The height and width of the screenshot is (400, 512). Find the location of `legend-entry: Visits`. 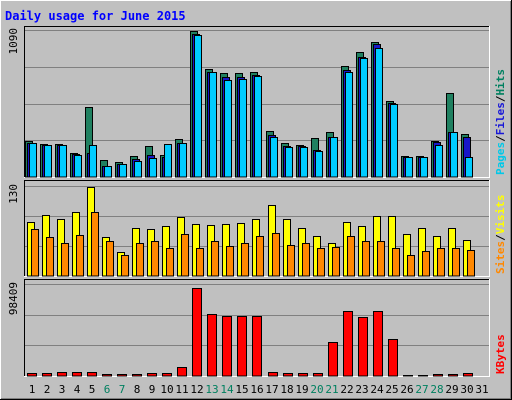

legend-entry: Visits is located at coordinates (500, 215).